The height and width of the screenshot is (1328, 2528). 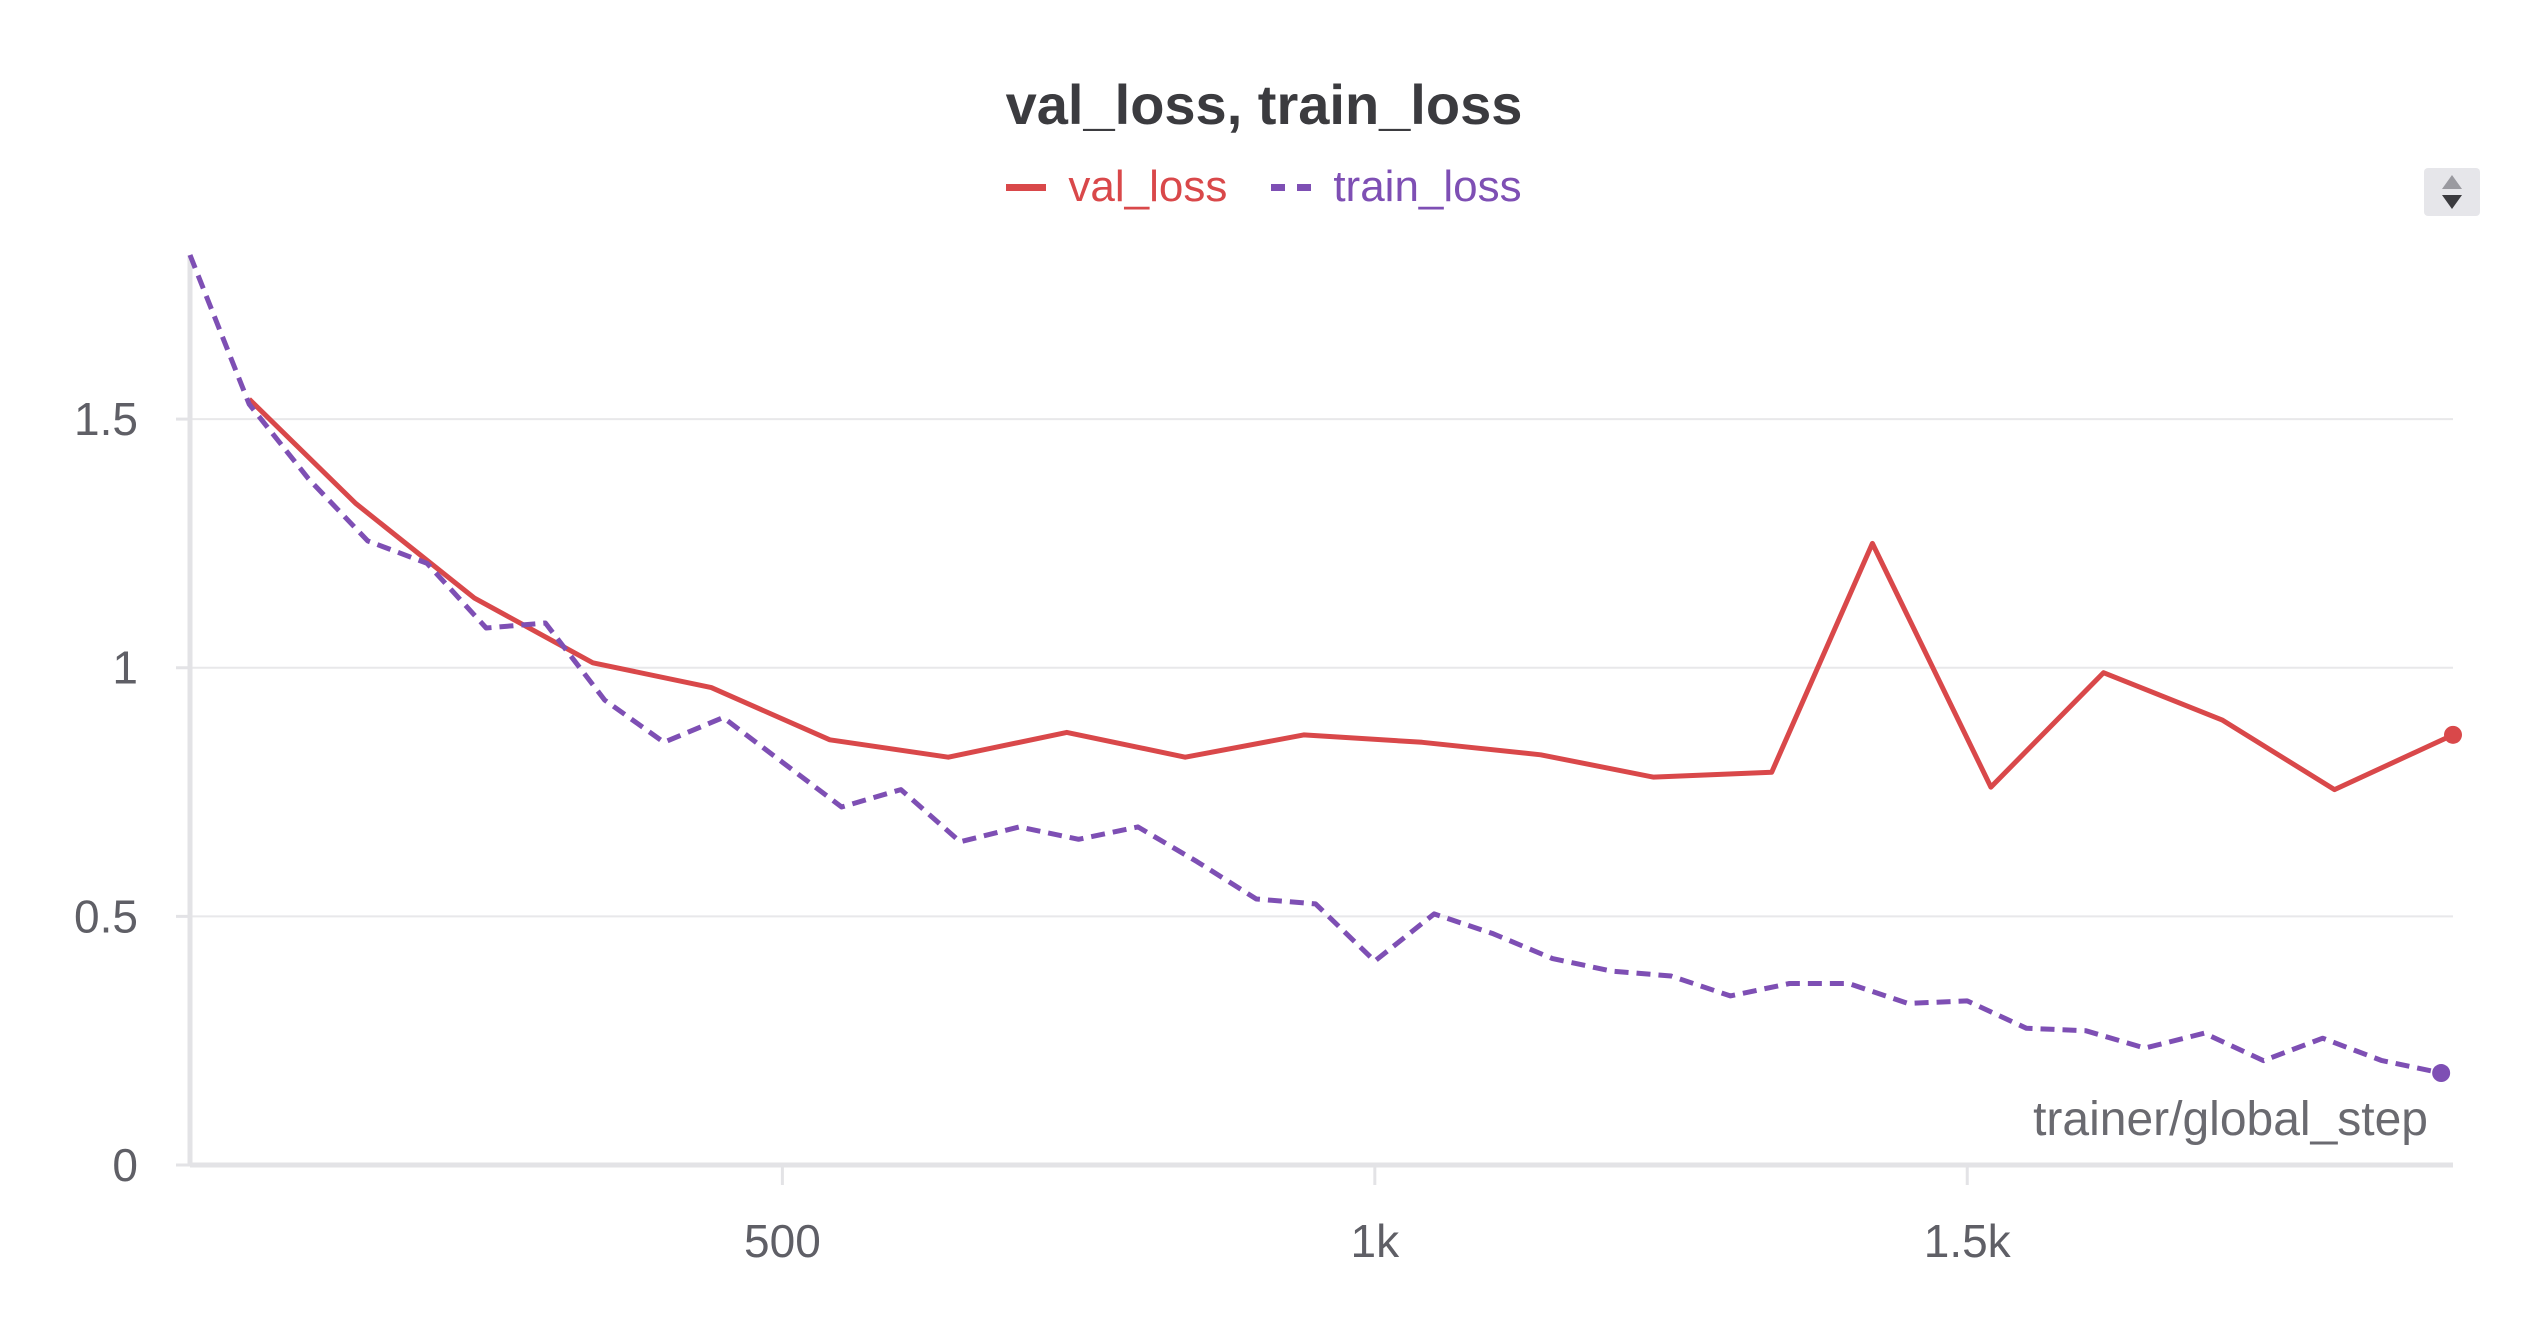 I want to click on x-tick-label: 1k, so click(x=1376, y=1241).